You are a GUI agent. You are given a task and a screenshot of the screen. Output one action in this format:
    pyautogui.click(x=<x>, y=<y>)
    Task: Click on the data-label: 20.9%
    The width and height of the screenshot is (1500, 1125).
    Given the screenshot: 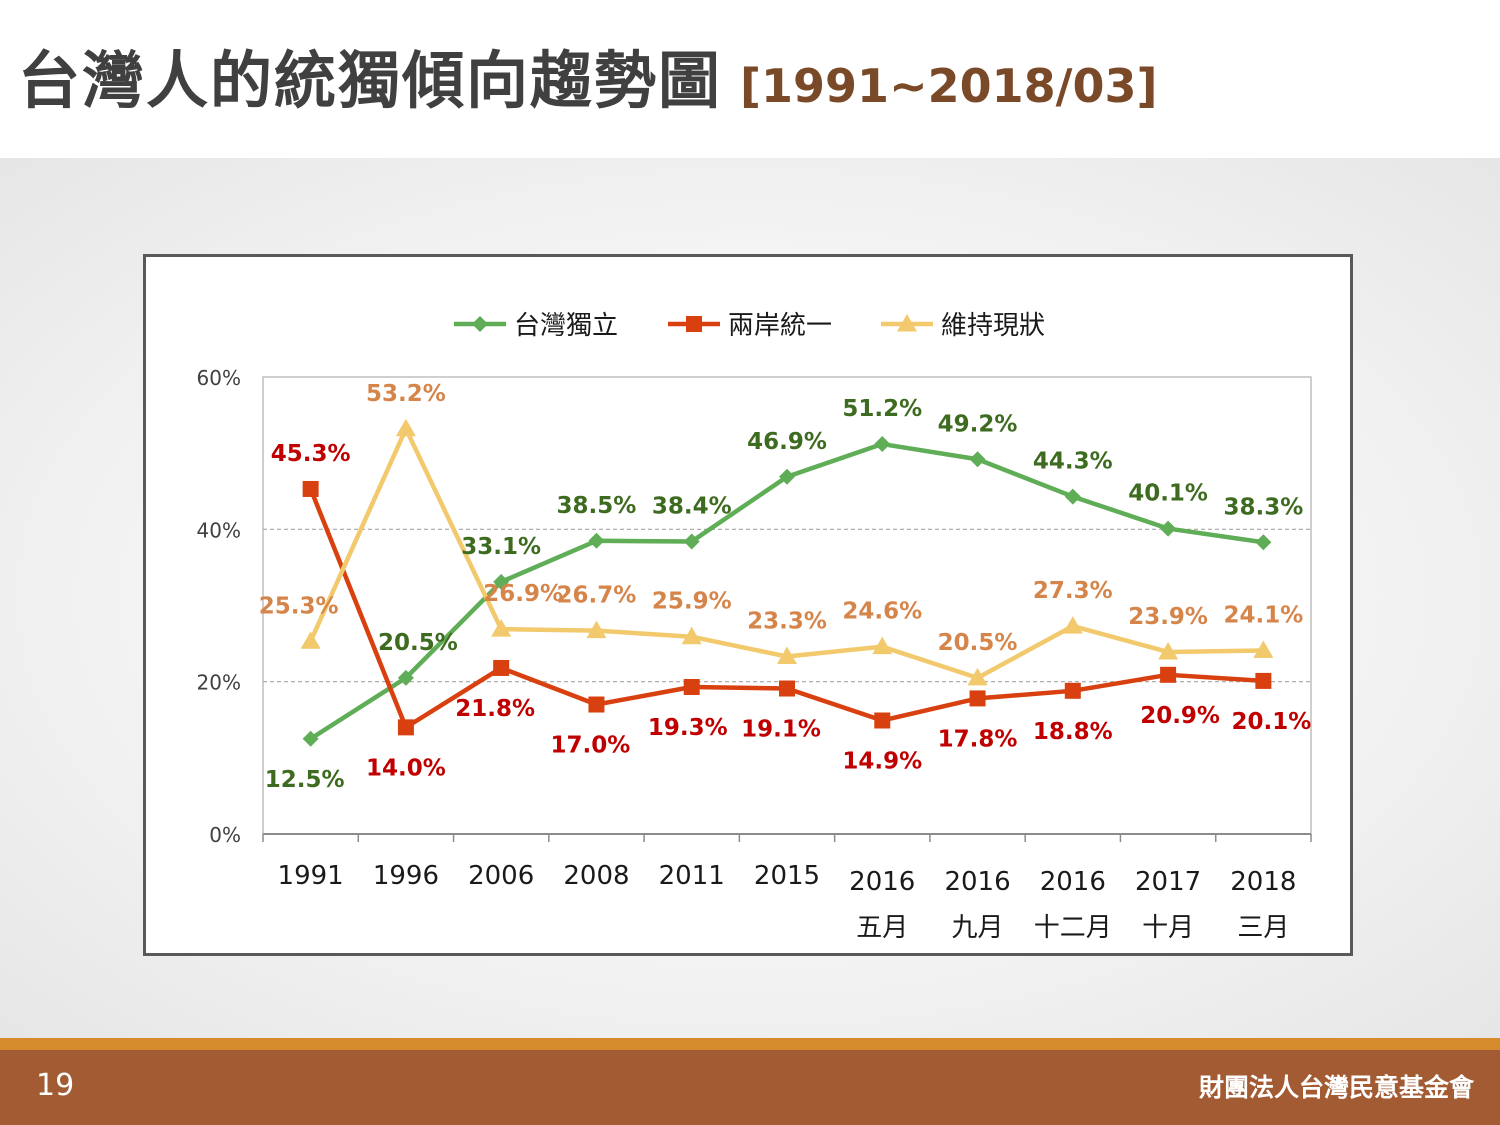 What is the action you would take?
    pyautogui.click(x=1180, y=716)
    